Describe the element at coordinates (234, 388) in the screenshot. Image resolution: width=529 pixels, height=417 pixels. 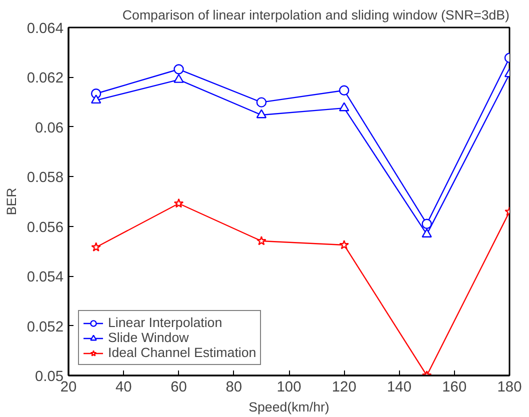
I see `x-tick-label: 80` at that location.